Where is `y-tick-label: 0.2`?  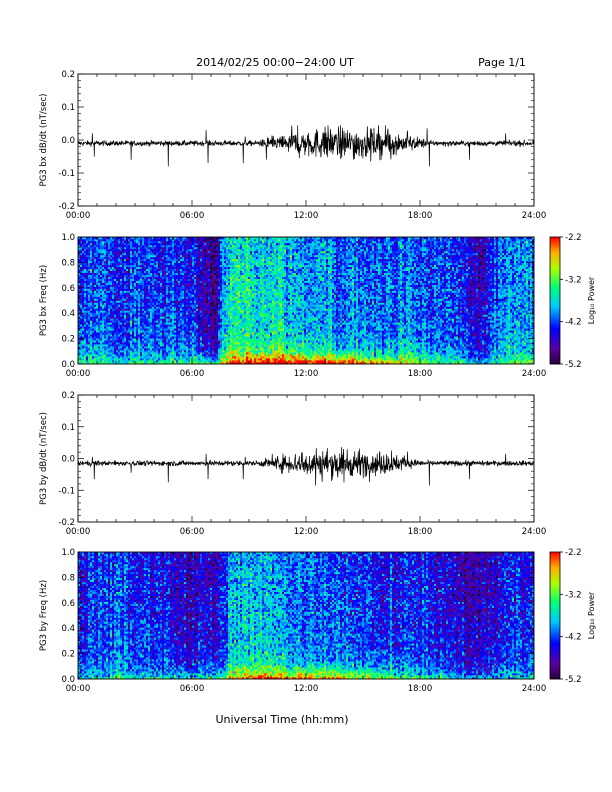 y-tick-label: 0.2 is located at coordinates (68, 75).